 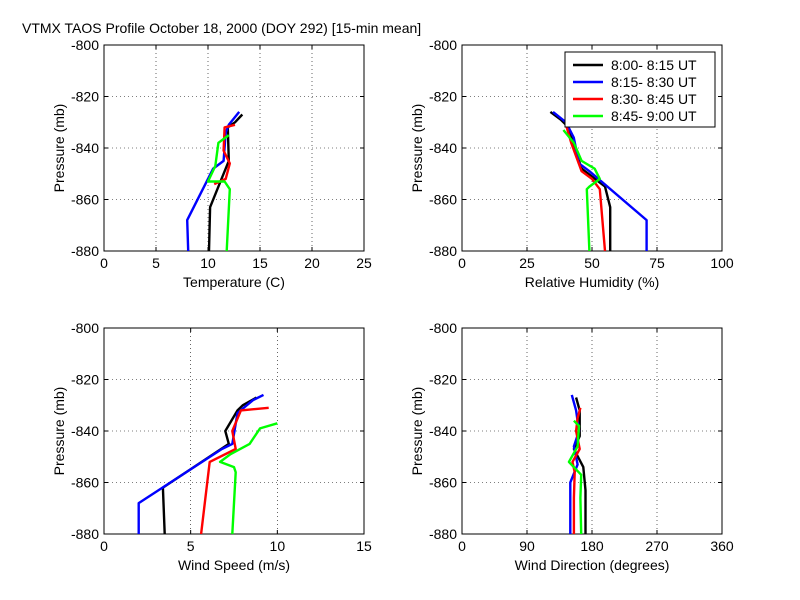 I want to click on relative-humidity-y-tick-label: -880, so click(x=443, y=251).